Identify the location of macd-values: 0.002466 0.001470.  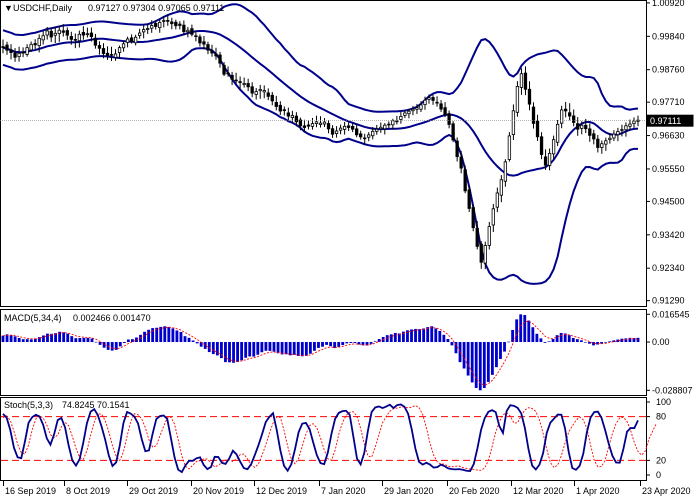
(112, 318).